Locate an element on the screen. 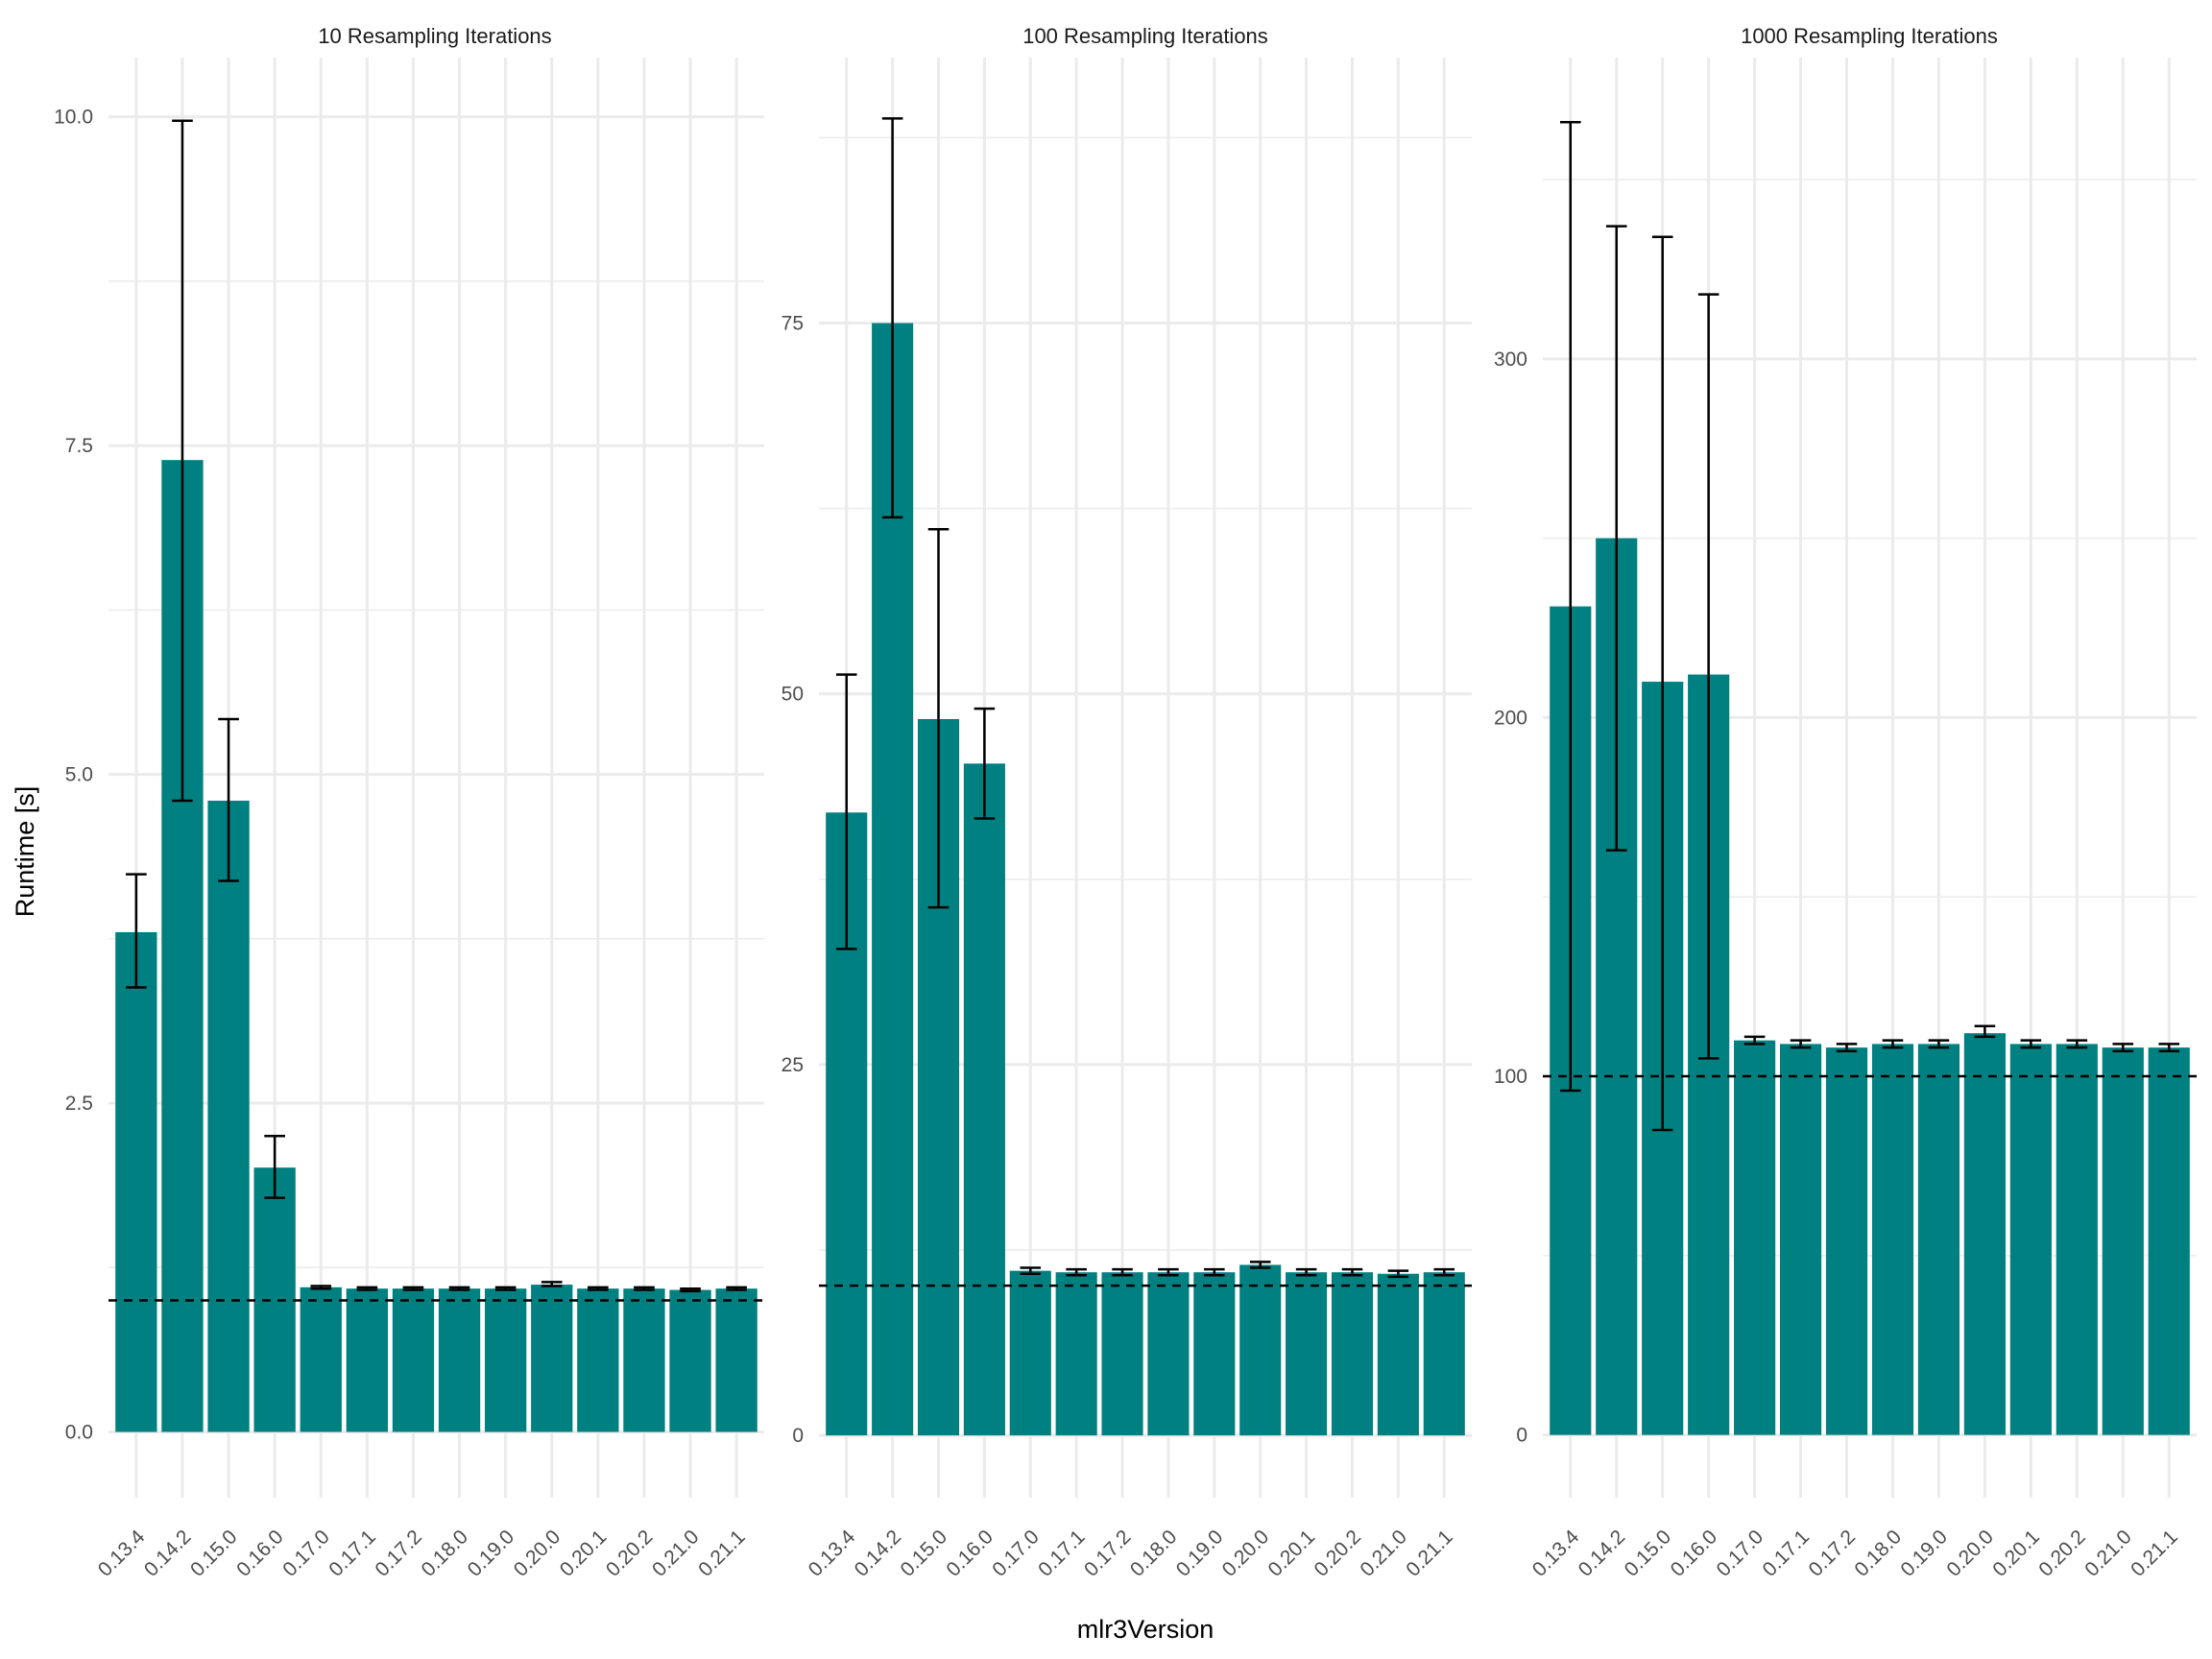  panel-1000-y-tick-labels: 0 100 200 300 is located at coordinates (1510, 898).